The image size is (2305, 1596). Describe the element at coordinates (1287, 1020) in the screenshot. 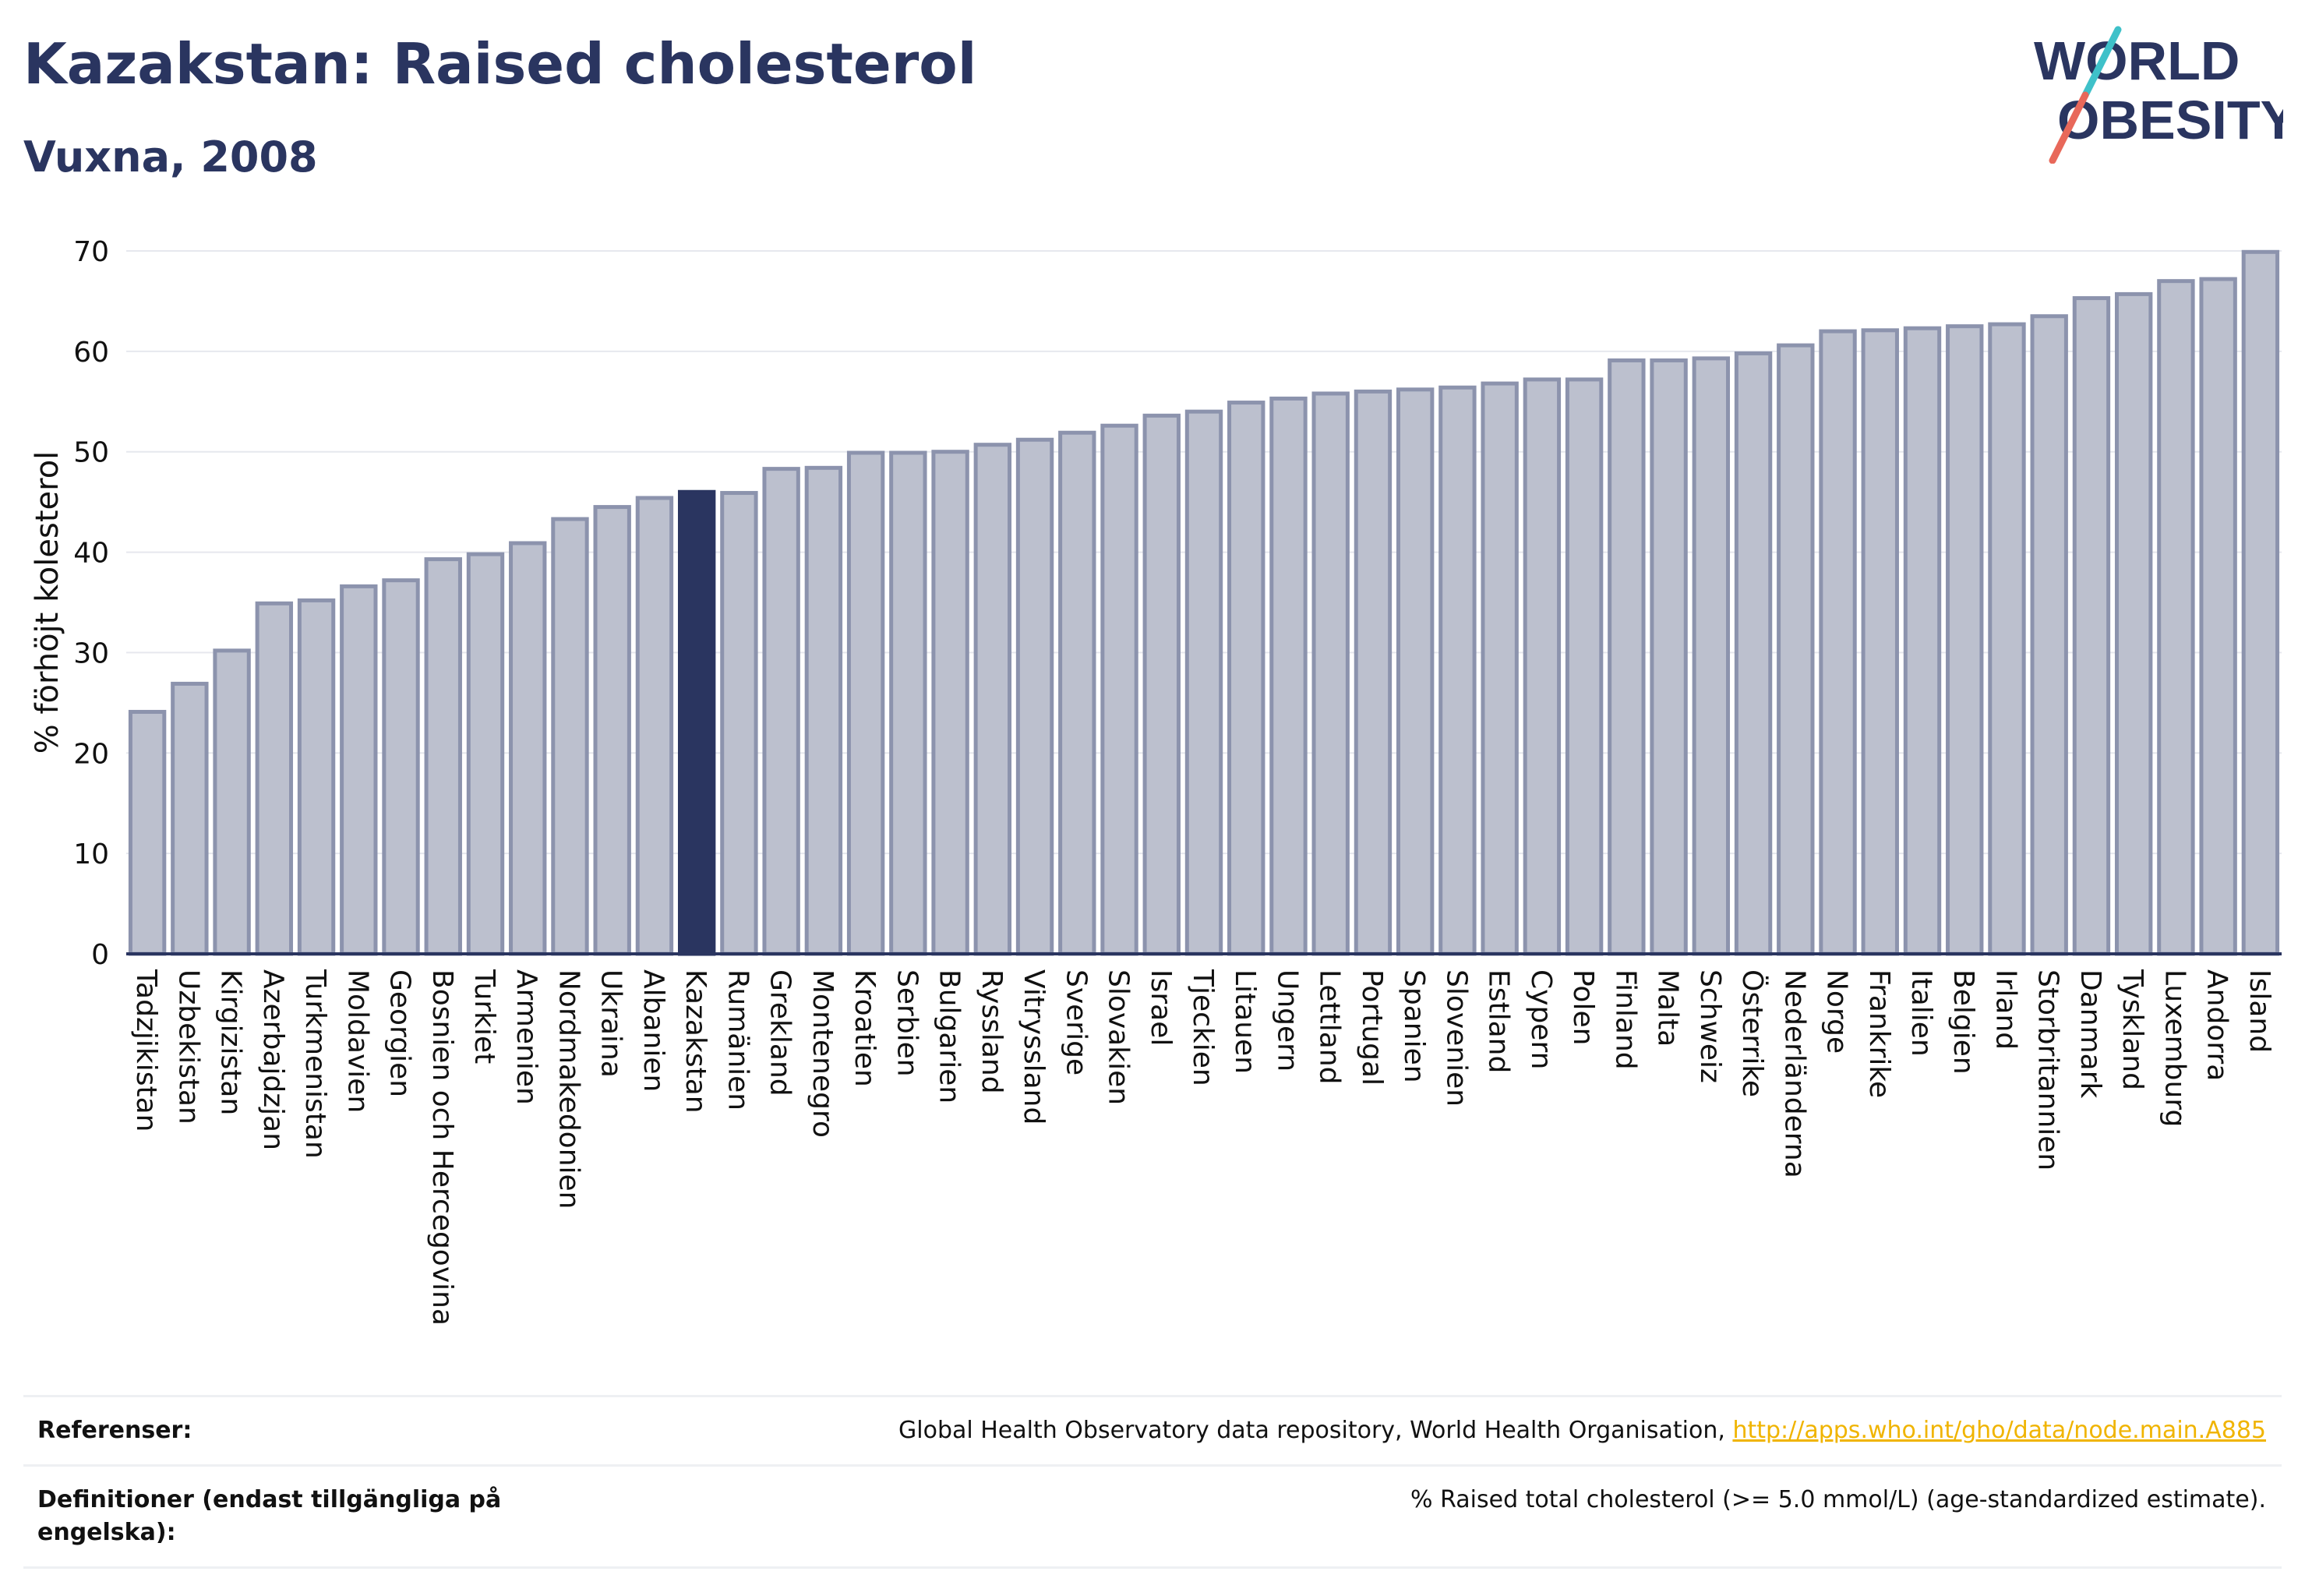

I see `x-tick-label: Ungern` at that location.